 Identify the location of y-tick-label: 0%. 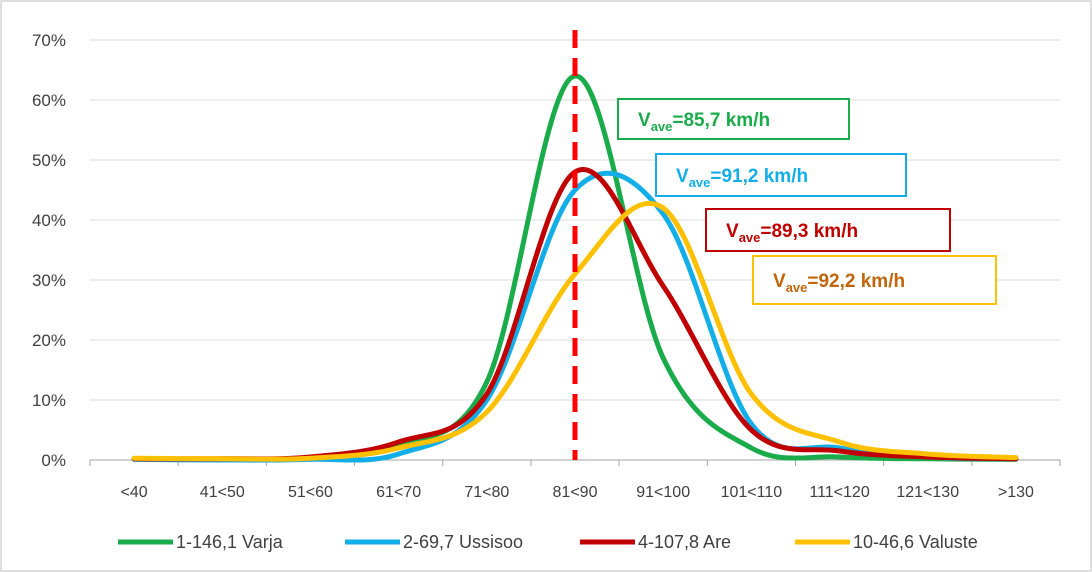
(53, 460).